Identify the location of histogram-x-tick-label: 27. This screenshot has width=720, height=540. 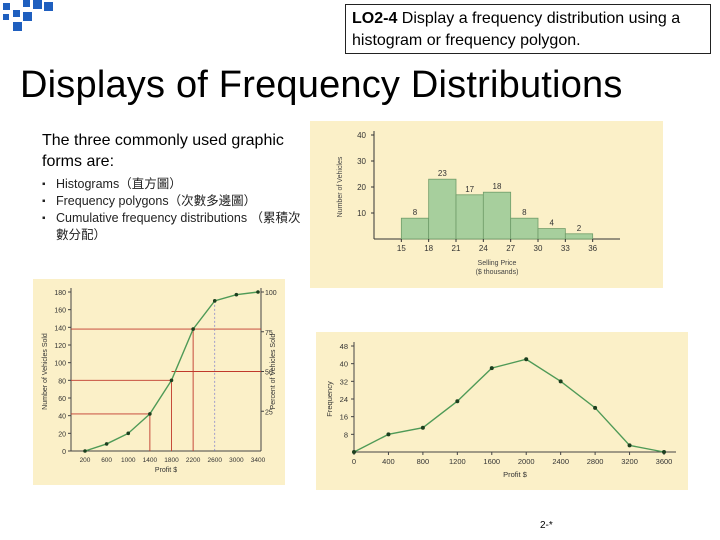
(510, 248).